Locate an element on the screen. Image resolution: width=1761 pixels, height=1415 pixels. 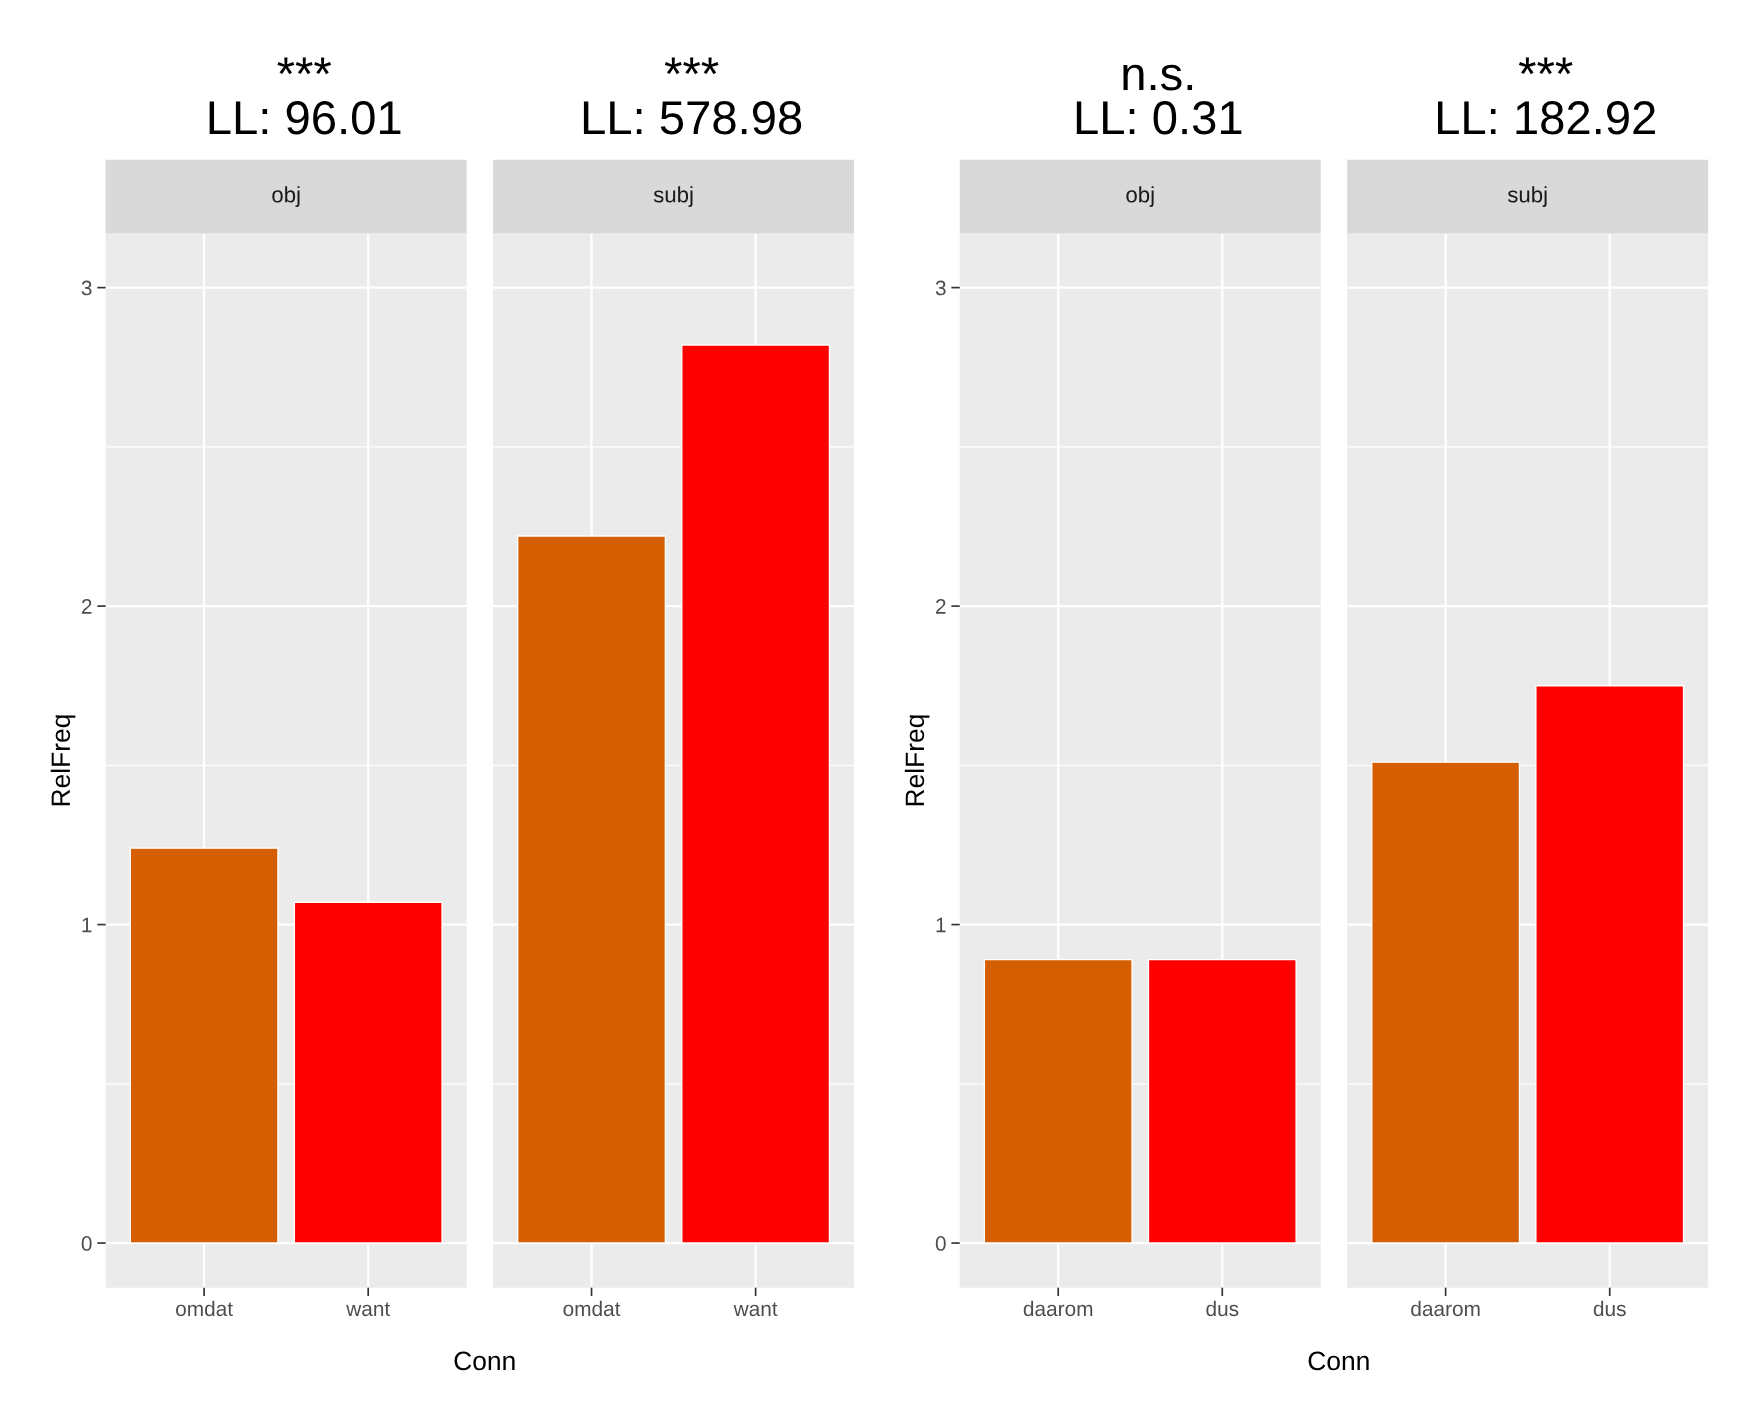
chart-title: *** LL: 182.92 is located at coordinates (1546, 96).